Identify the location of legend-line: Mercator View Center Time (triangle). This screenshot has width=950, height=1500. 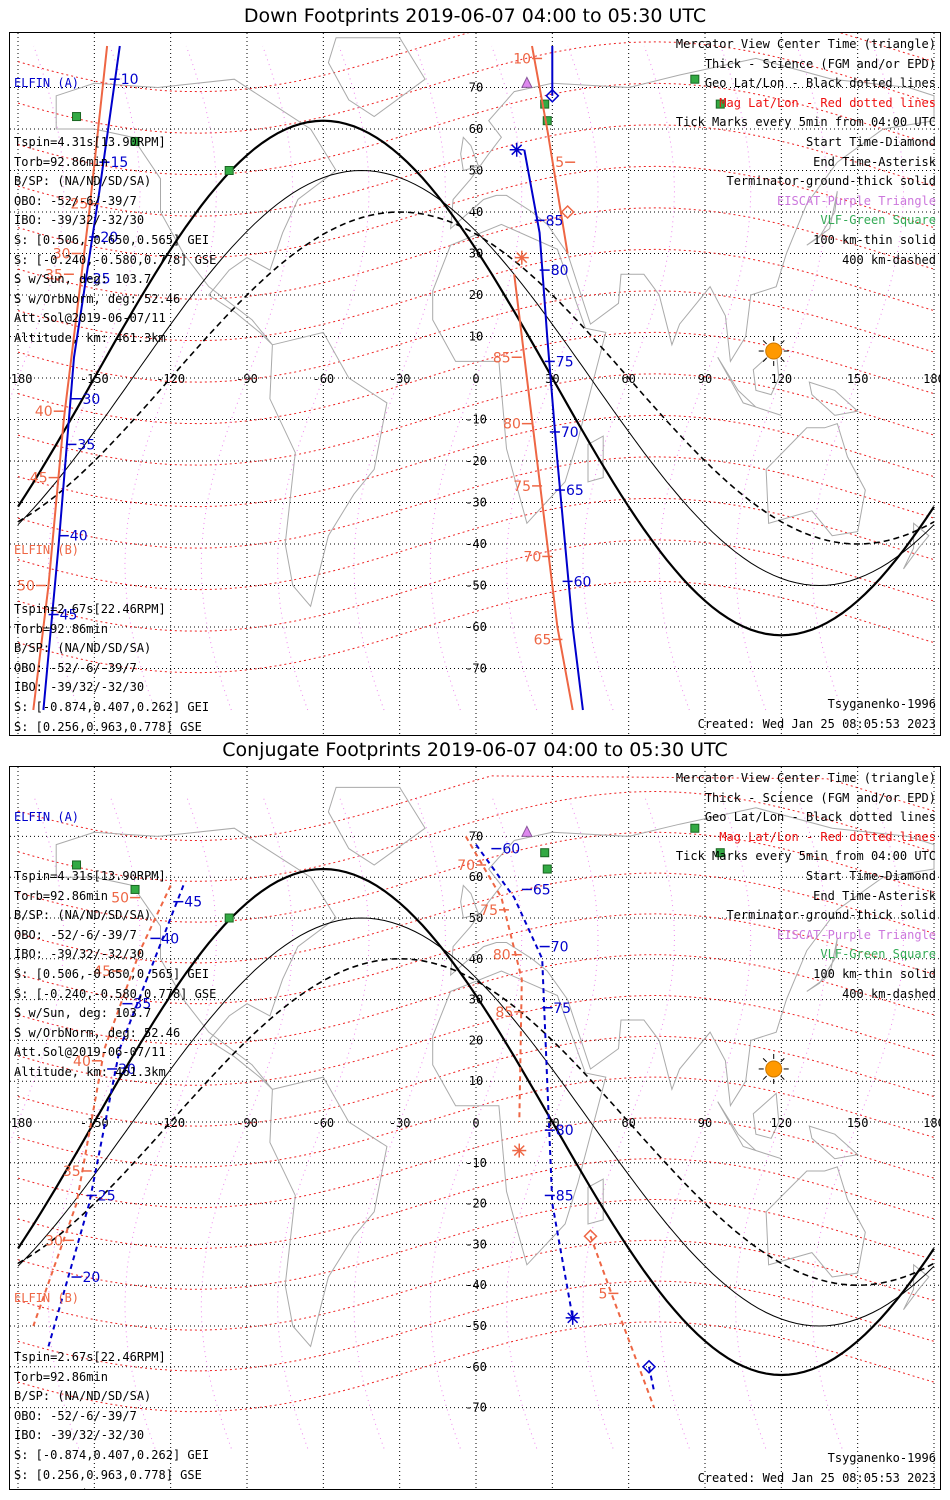
(805, 778).